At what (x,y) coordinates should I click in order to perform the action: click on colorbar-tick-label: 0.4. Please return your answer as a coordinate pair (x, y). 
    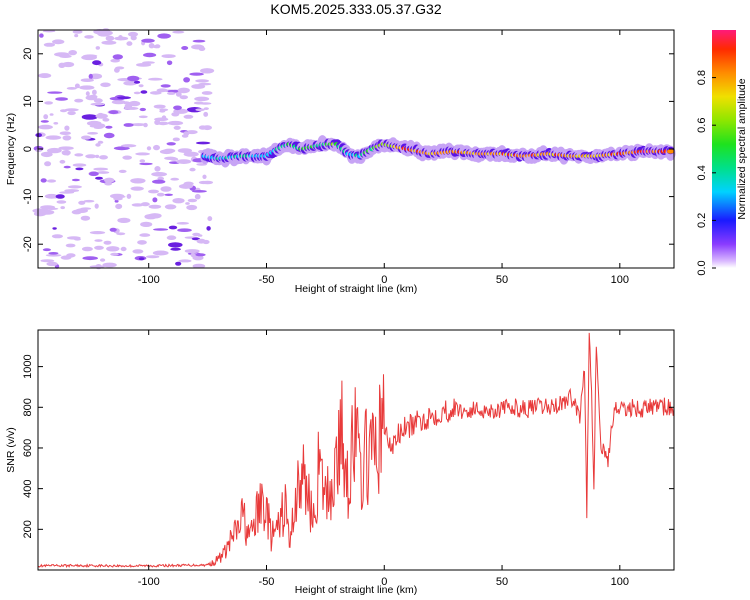
    Looking at the image, I should click on (702, 172).